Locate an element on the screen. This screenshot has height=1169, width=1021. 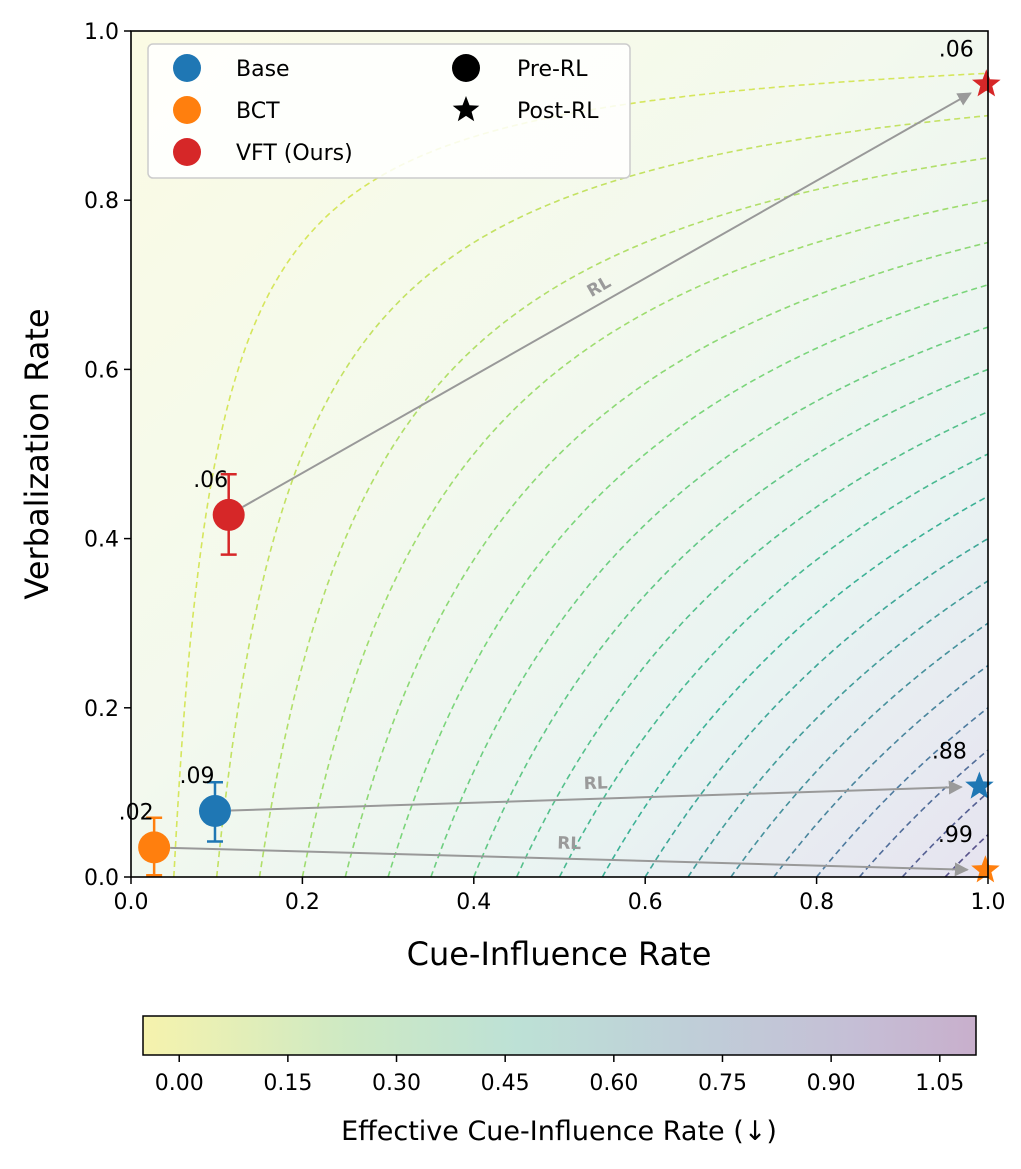
colorbar-tick-label: 0.60 is located at coordinates (613, 1083).